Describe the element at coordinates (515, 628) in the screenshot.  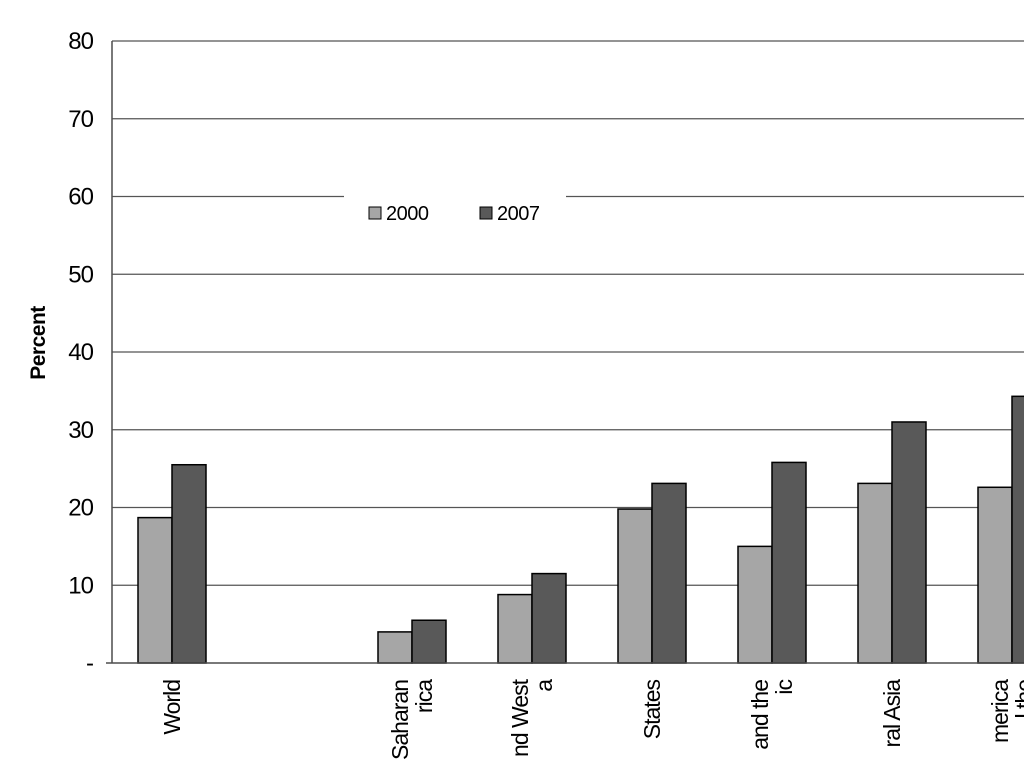
I see `bar-2000-sw-asia` at that location.